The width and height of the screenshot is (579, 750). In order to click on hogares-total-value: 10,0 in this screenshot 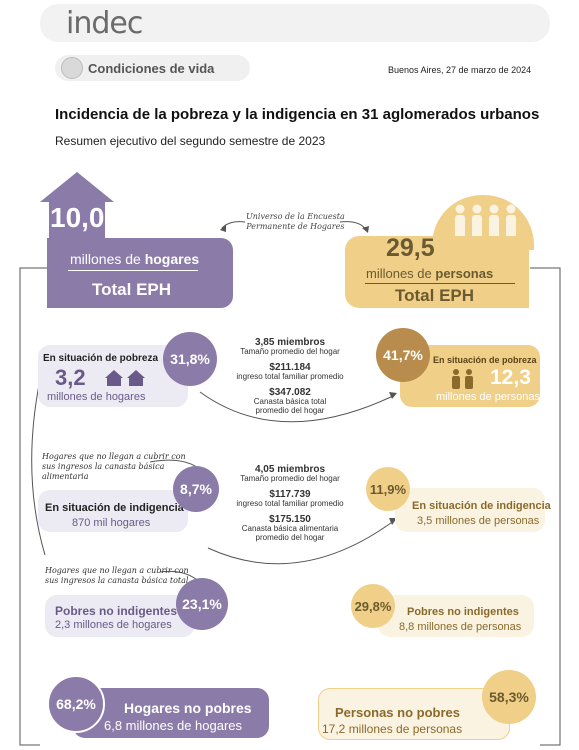, I will do `click(77, 217)`.